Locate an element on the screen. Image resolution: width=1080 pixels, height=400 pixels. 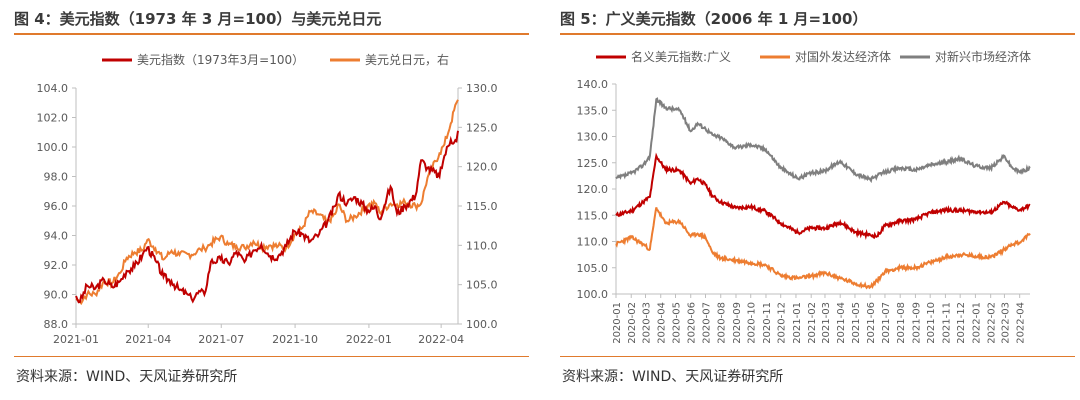
y-tick-label-right: 105.0 is located at coordinates (482, 285).